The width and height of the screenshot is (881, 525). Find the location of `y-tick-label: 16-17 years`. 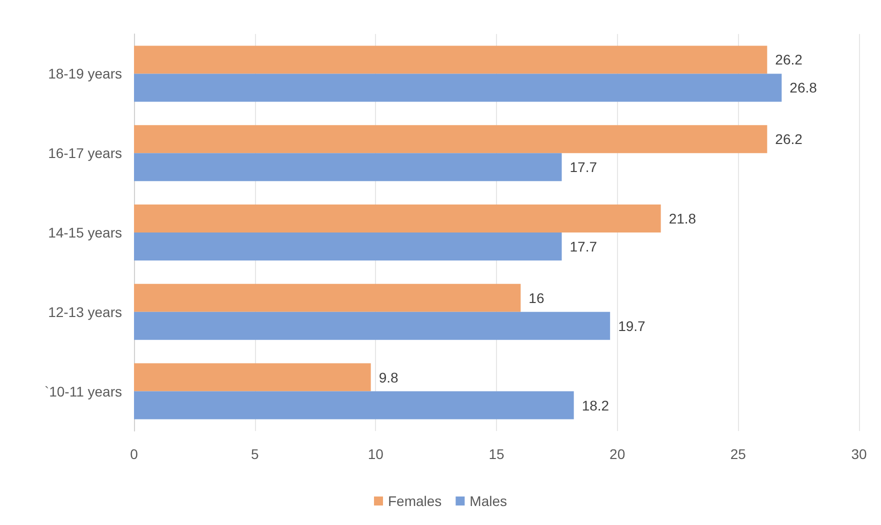

y-tick-label: 16-17 years is located at coordinates (85, 153).